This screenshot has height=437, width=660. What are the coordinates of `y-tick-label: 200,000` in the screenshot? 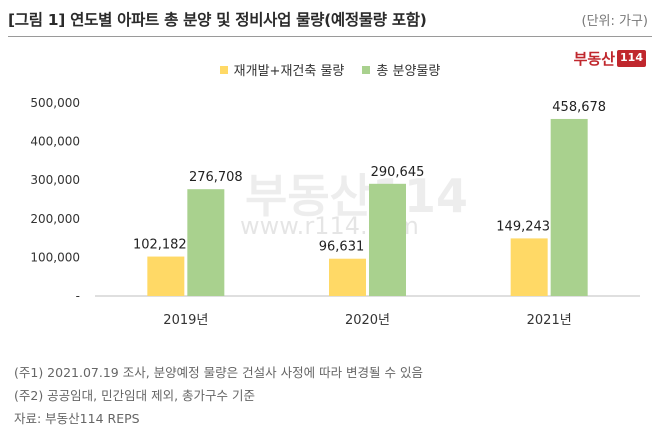 It's located at (55, 219).